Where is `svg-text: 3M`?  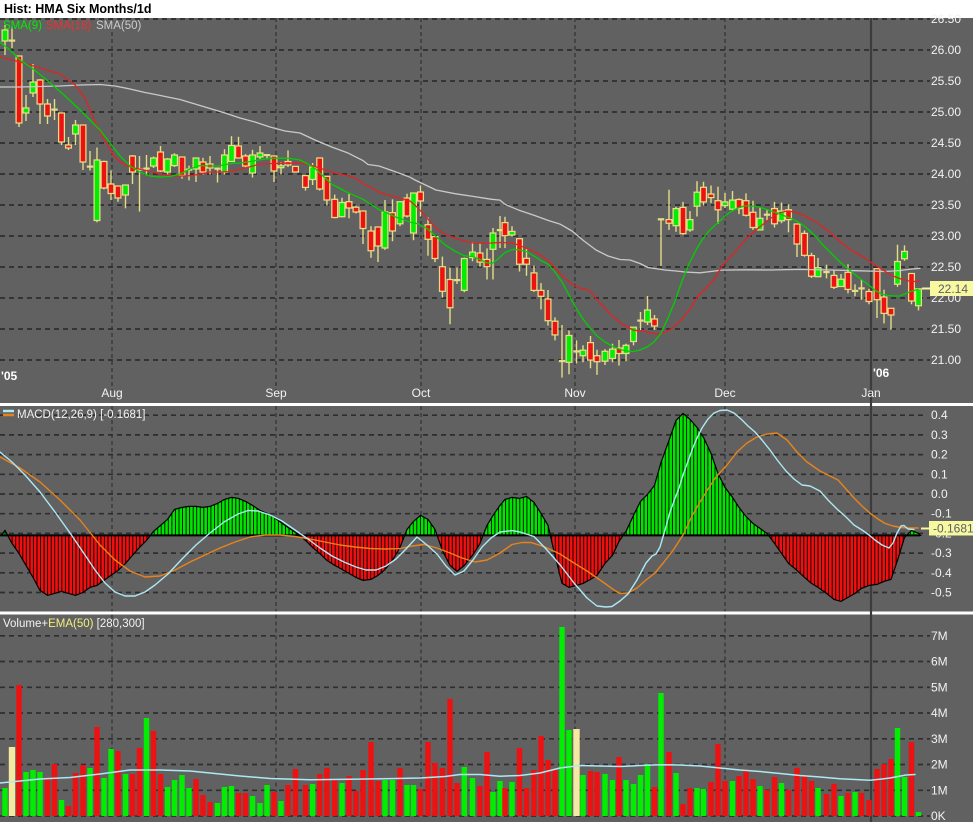
svg-text: 3M is located at coordinates (939, 739).